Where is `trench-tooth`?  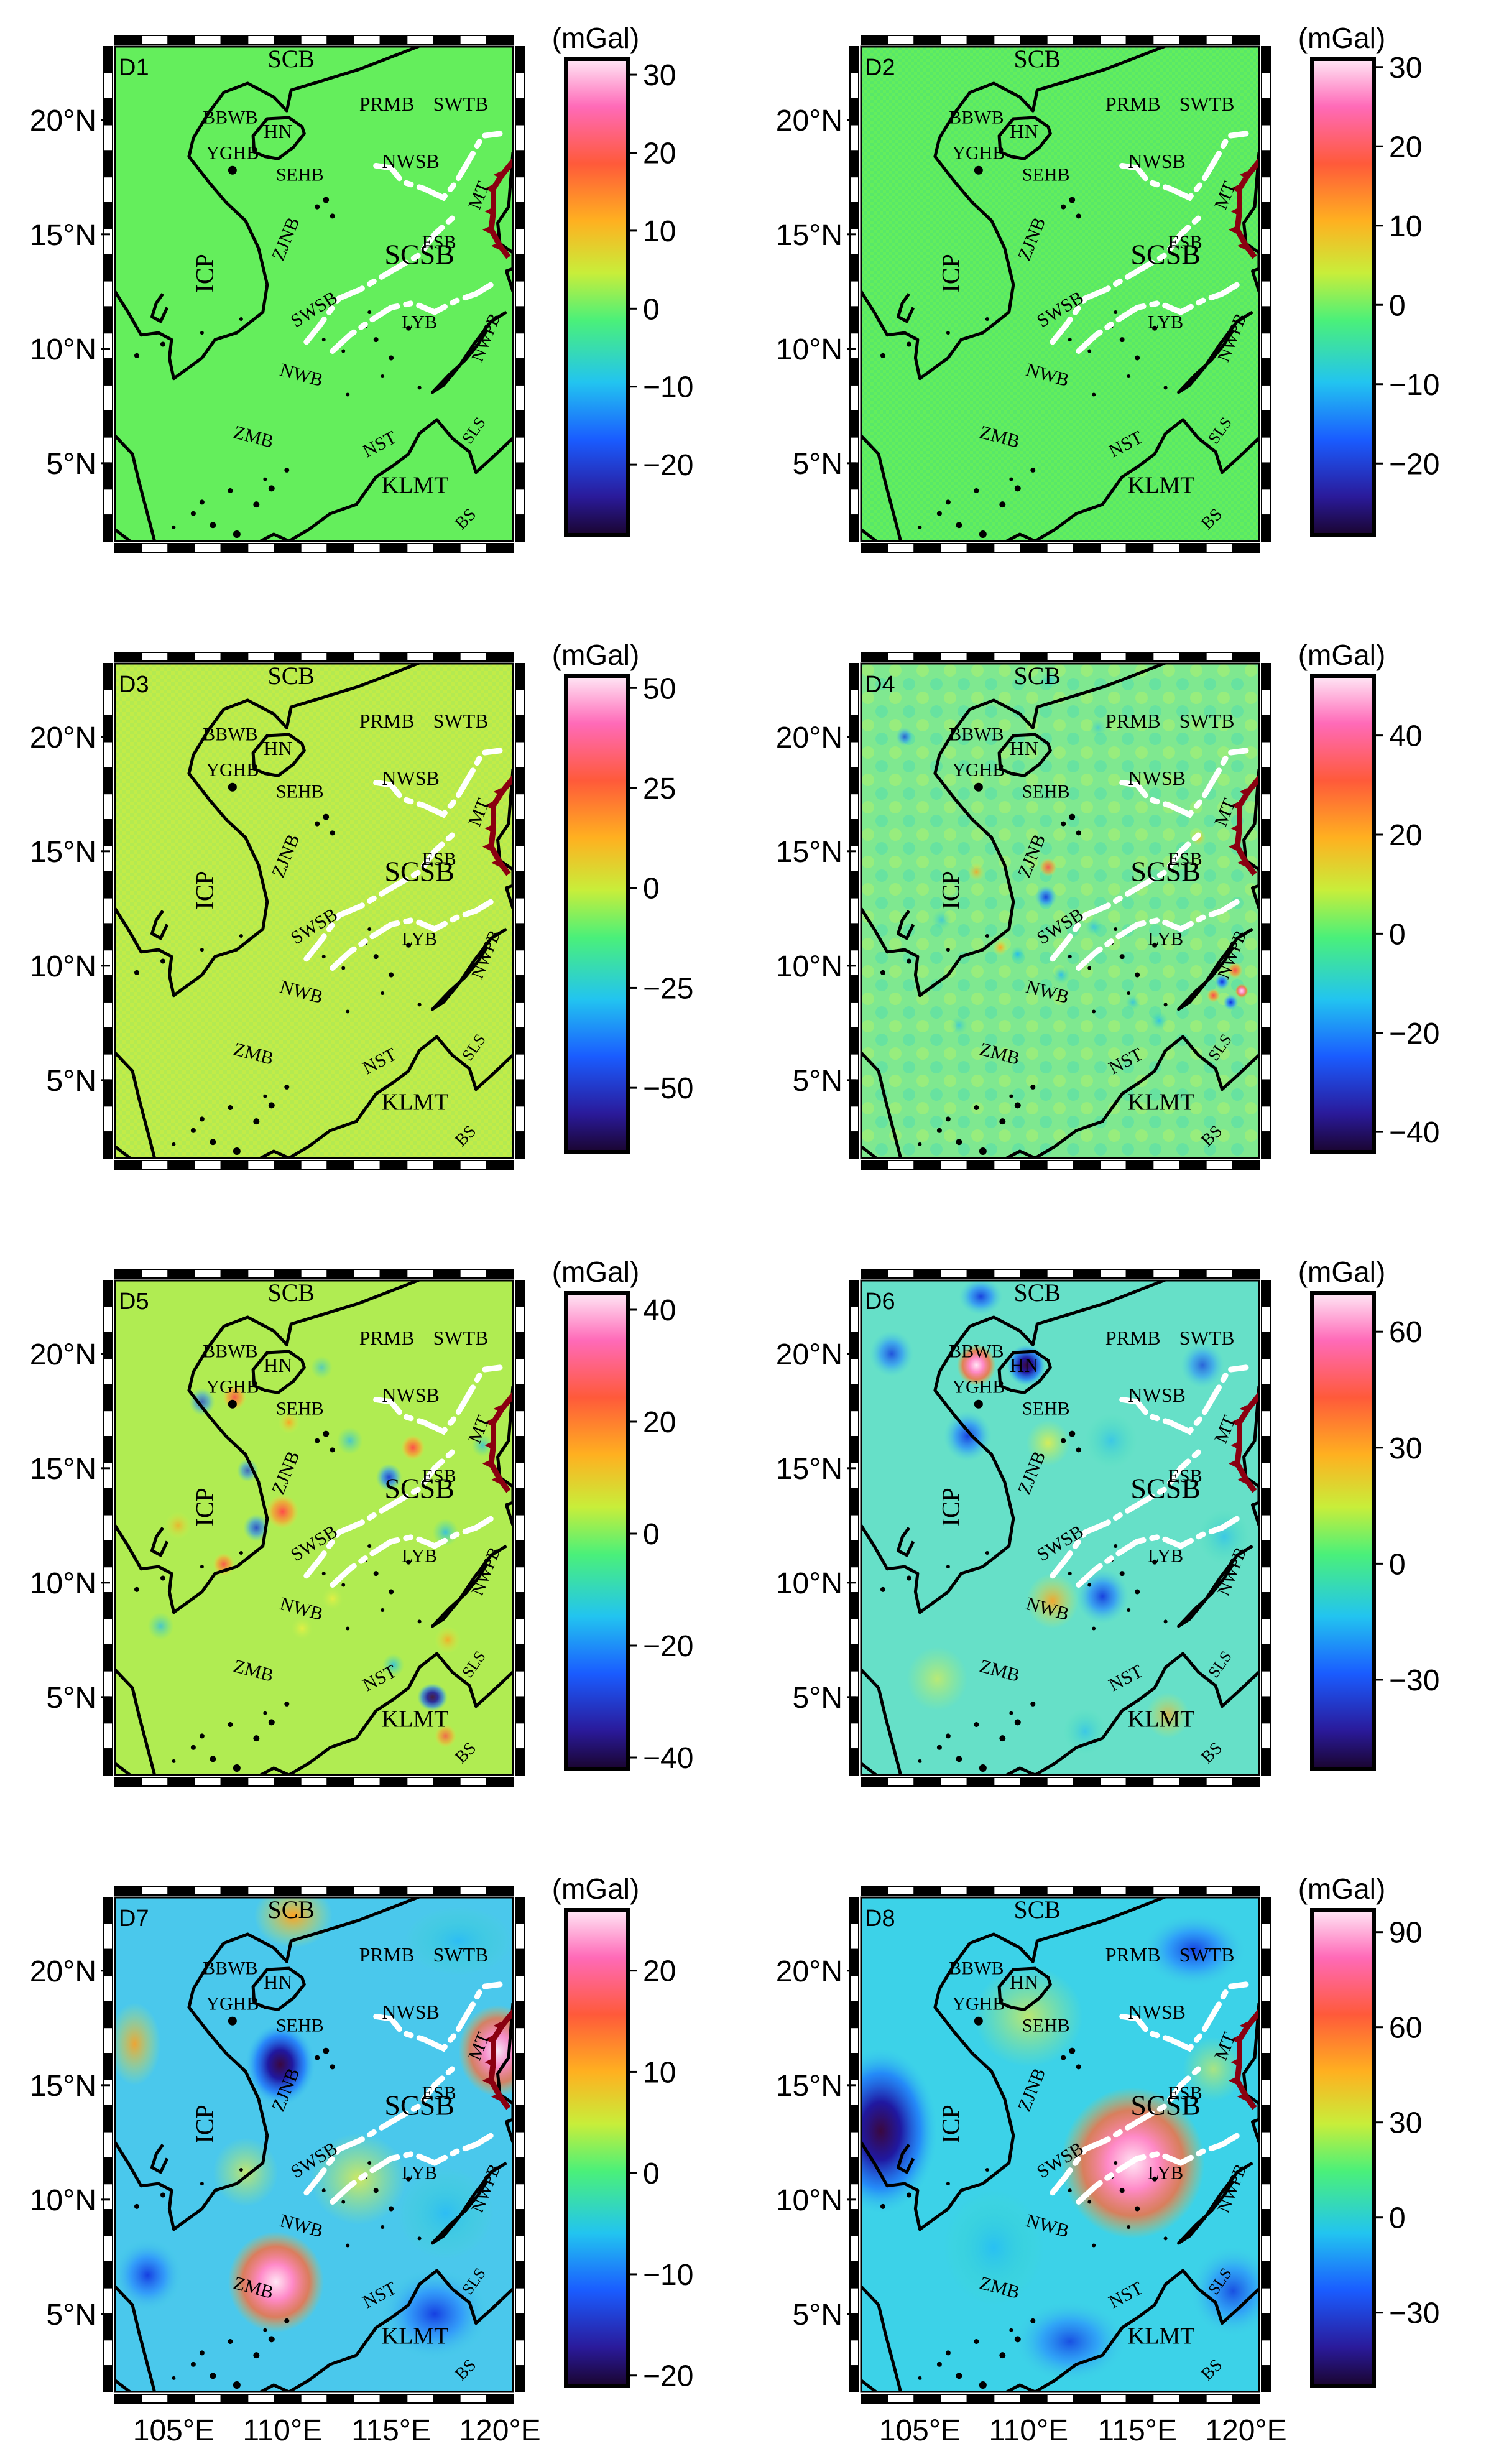 trench-tooth is located at coordinates (488, 828).